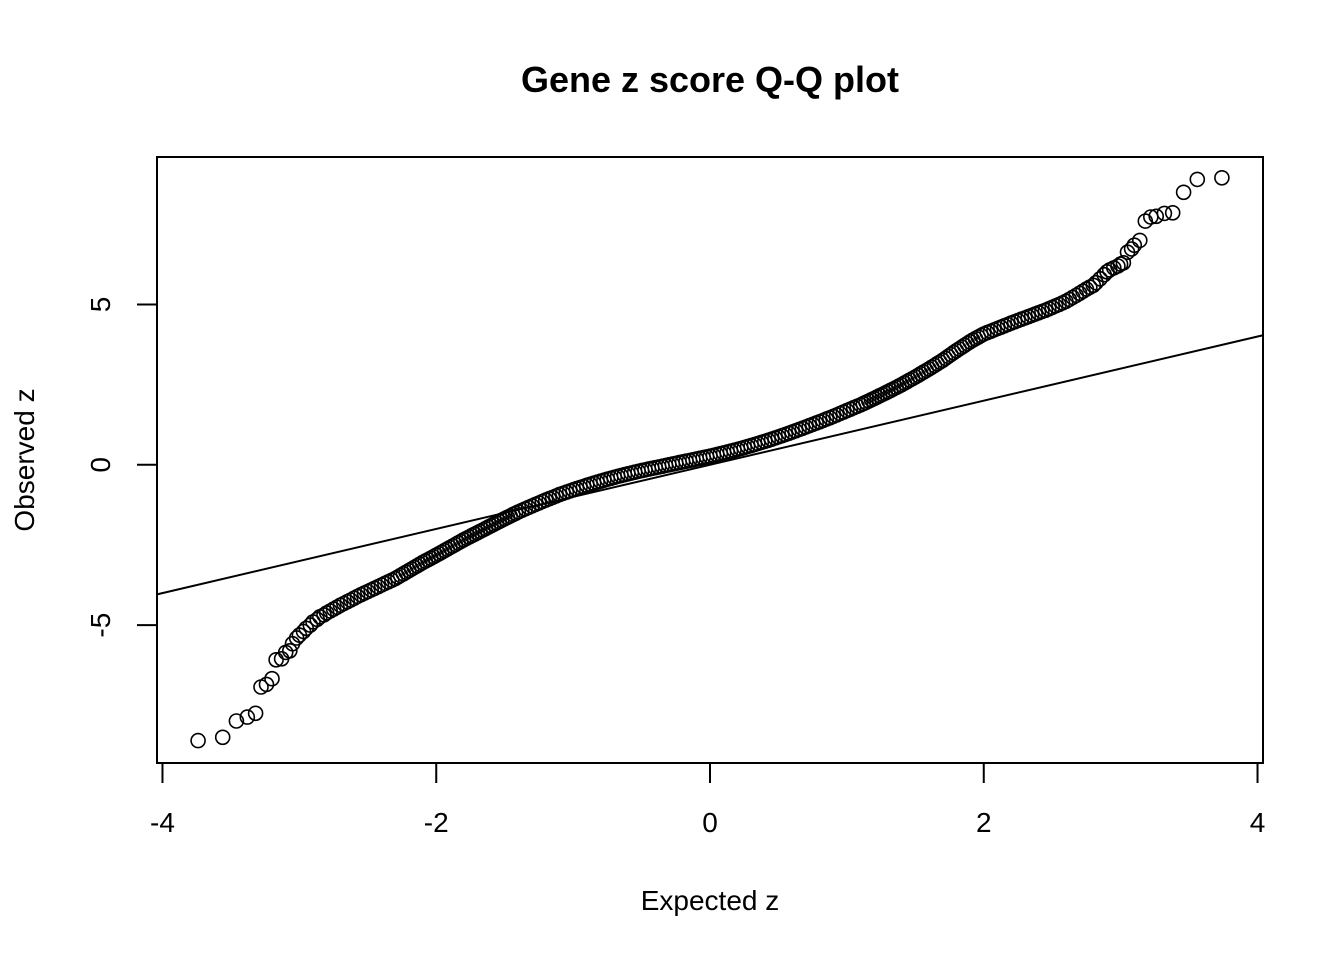 The width and height of the screenshot is (1344, 960). What do you see at coordinates (984, 822) in the screenshot?
I see `x-tick-label: 2` at bounding box center [984, 822].